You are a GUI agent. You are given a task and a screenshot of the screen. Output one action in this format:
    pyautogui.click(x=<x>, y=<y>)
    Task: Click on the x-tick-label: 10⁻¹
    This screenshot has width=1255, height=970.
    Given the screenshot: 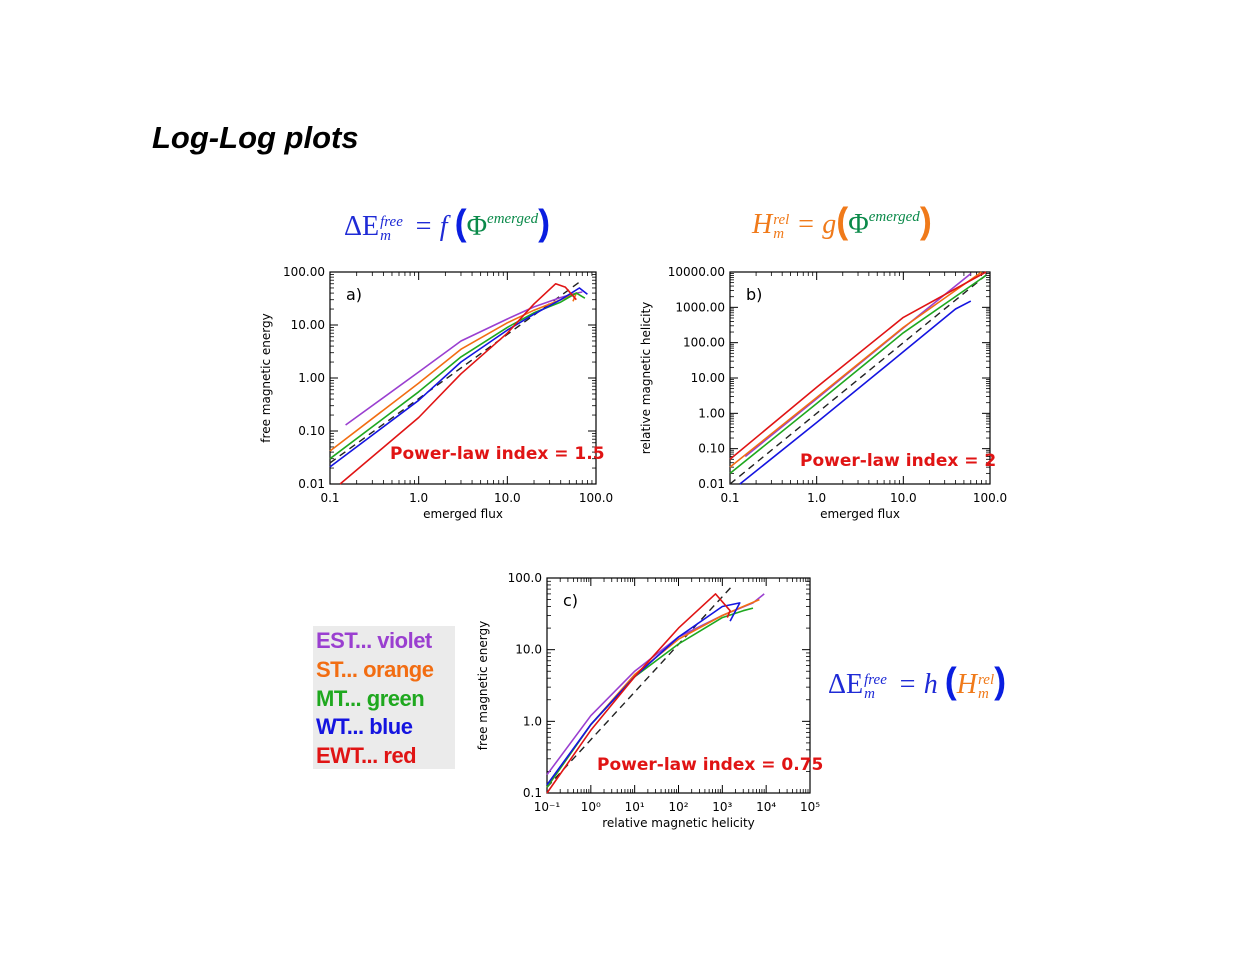 What is the action you would take?
    pyautogui.click(x=547, y=807)
    